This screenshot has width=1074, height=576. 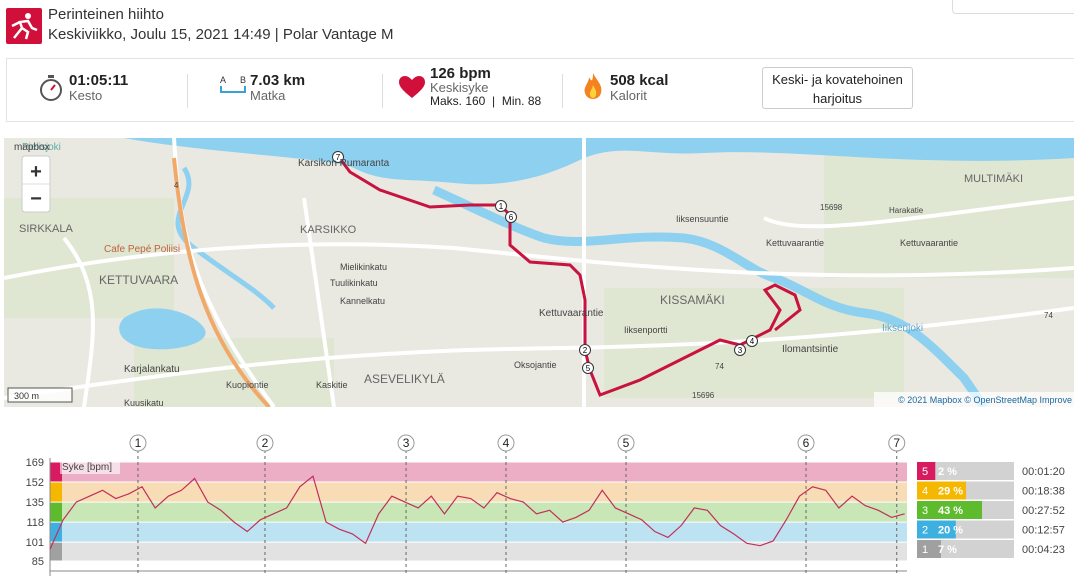 I want to click on lap-marker-label: 3, so click(x=740, y=350).